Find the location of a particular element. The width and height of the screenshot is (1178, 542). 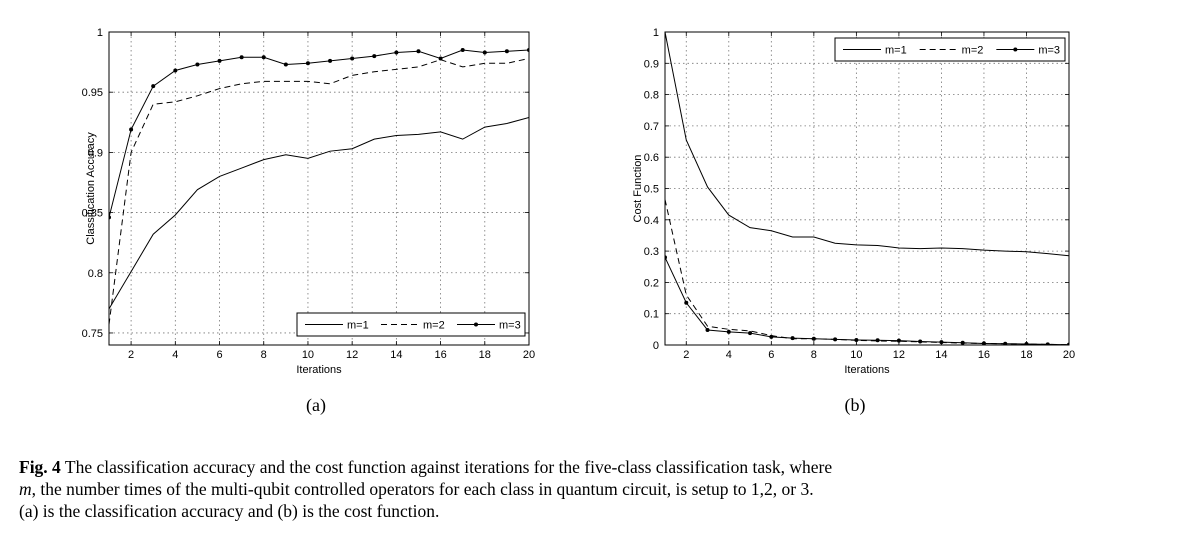

x-tick-label: 12 is located at coordinates (899, 355).